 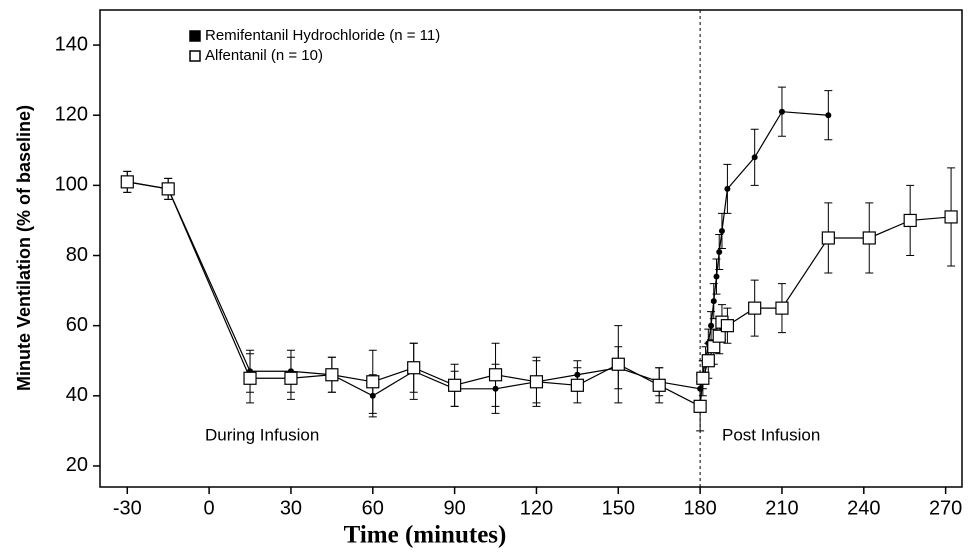 What do you see at coordinates (425, 535) in the screenshot?
I see `x-axis-label: Time (minutes)` at bounding box center [425, 535].